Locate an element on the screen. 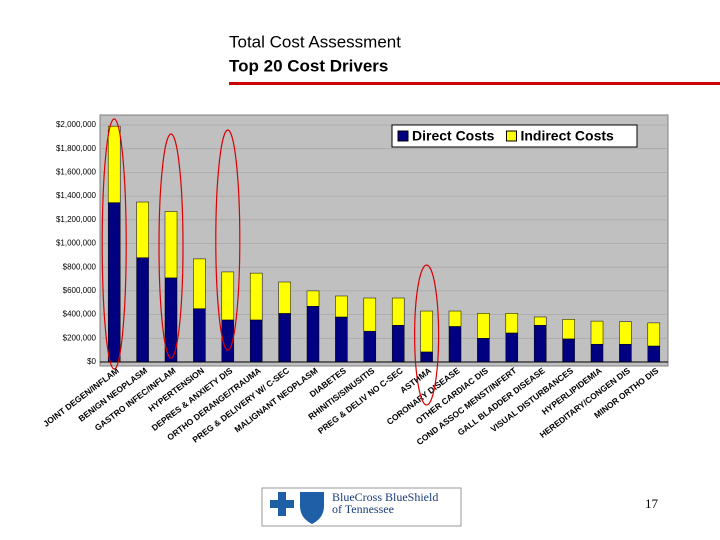  slide-subtitle: Top 20 Cost Drivers is located at coordinates (308, 65).